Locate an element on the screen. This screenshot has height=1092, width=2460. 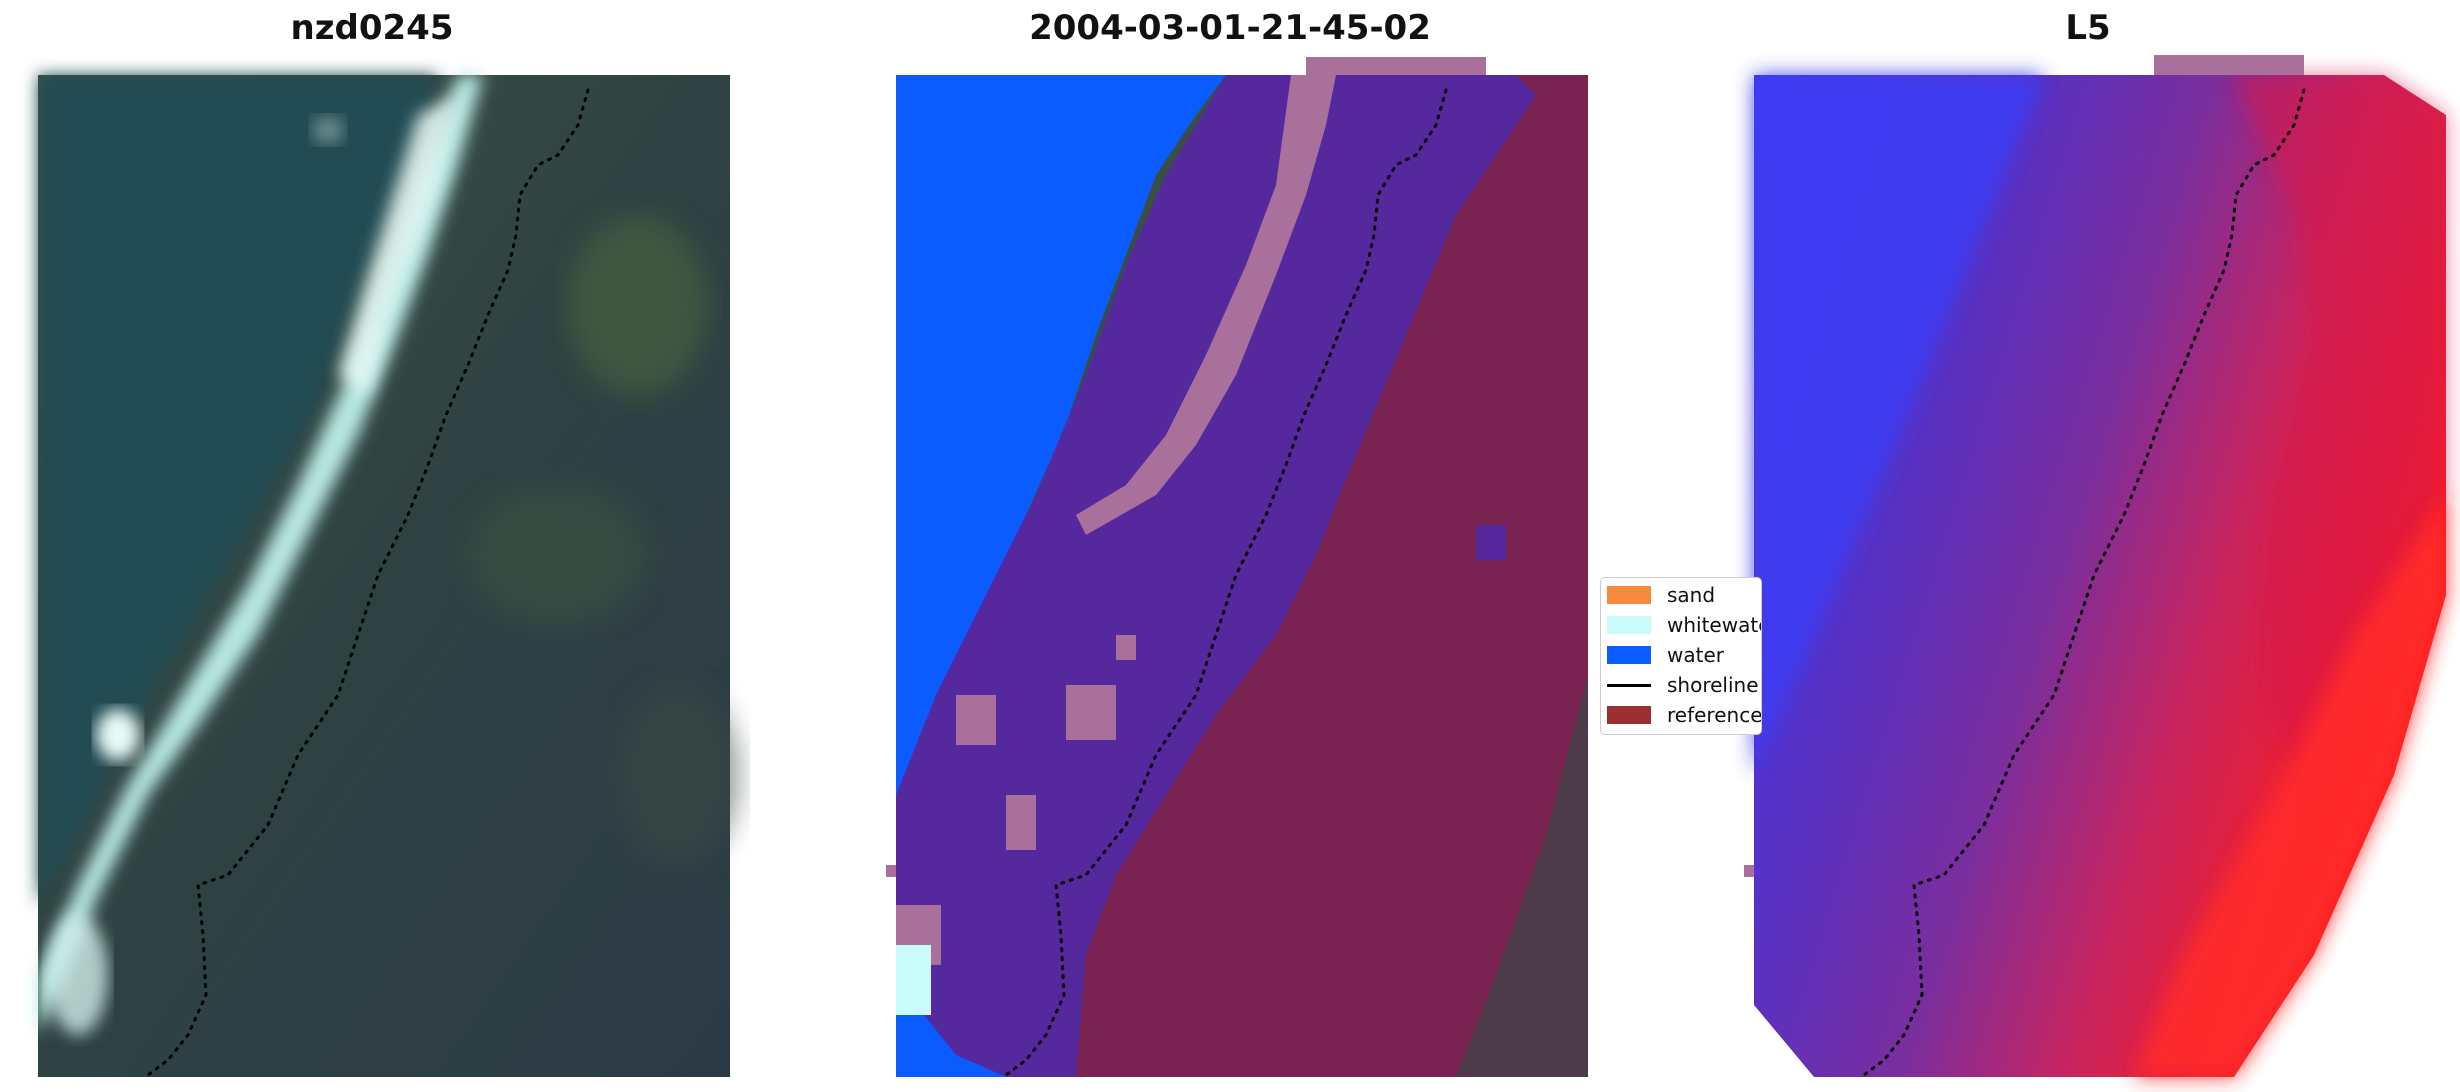
panel-title-classification: 2004-03-01-21-45-02 is located at coordinates (1230, 28).